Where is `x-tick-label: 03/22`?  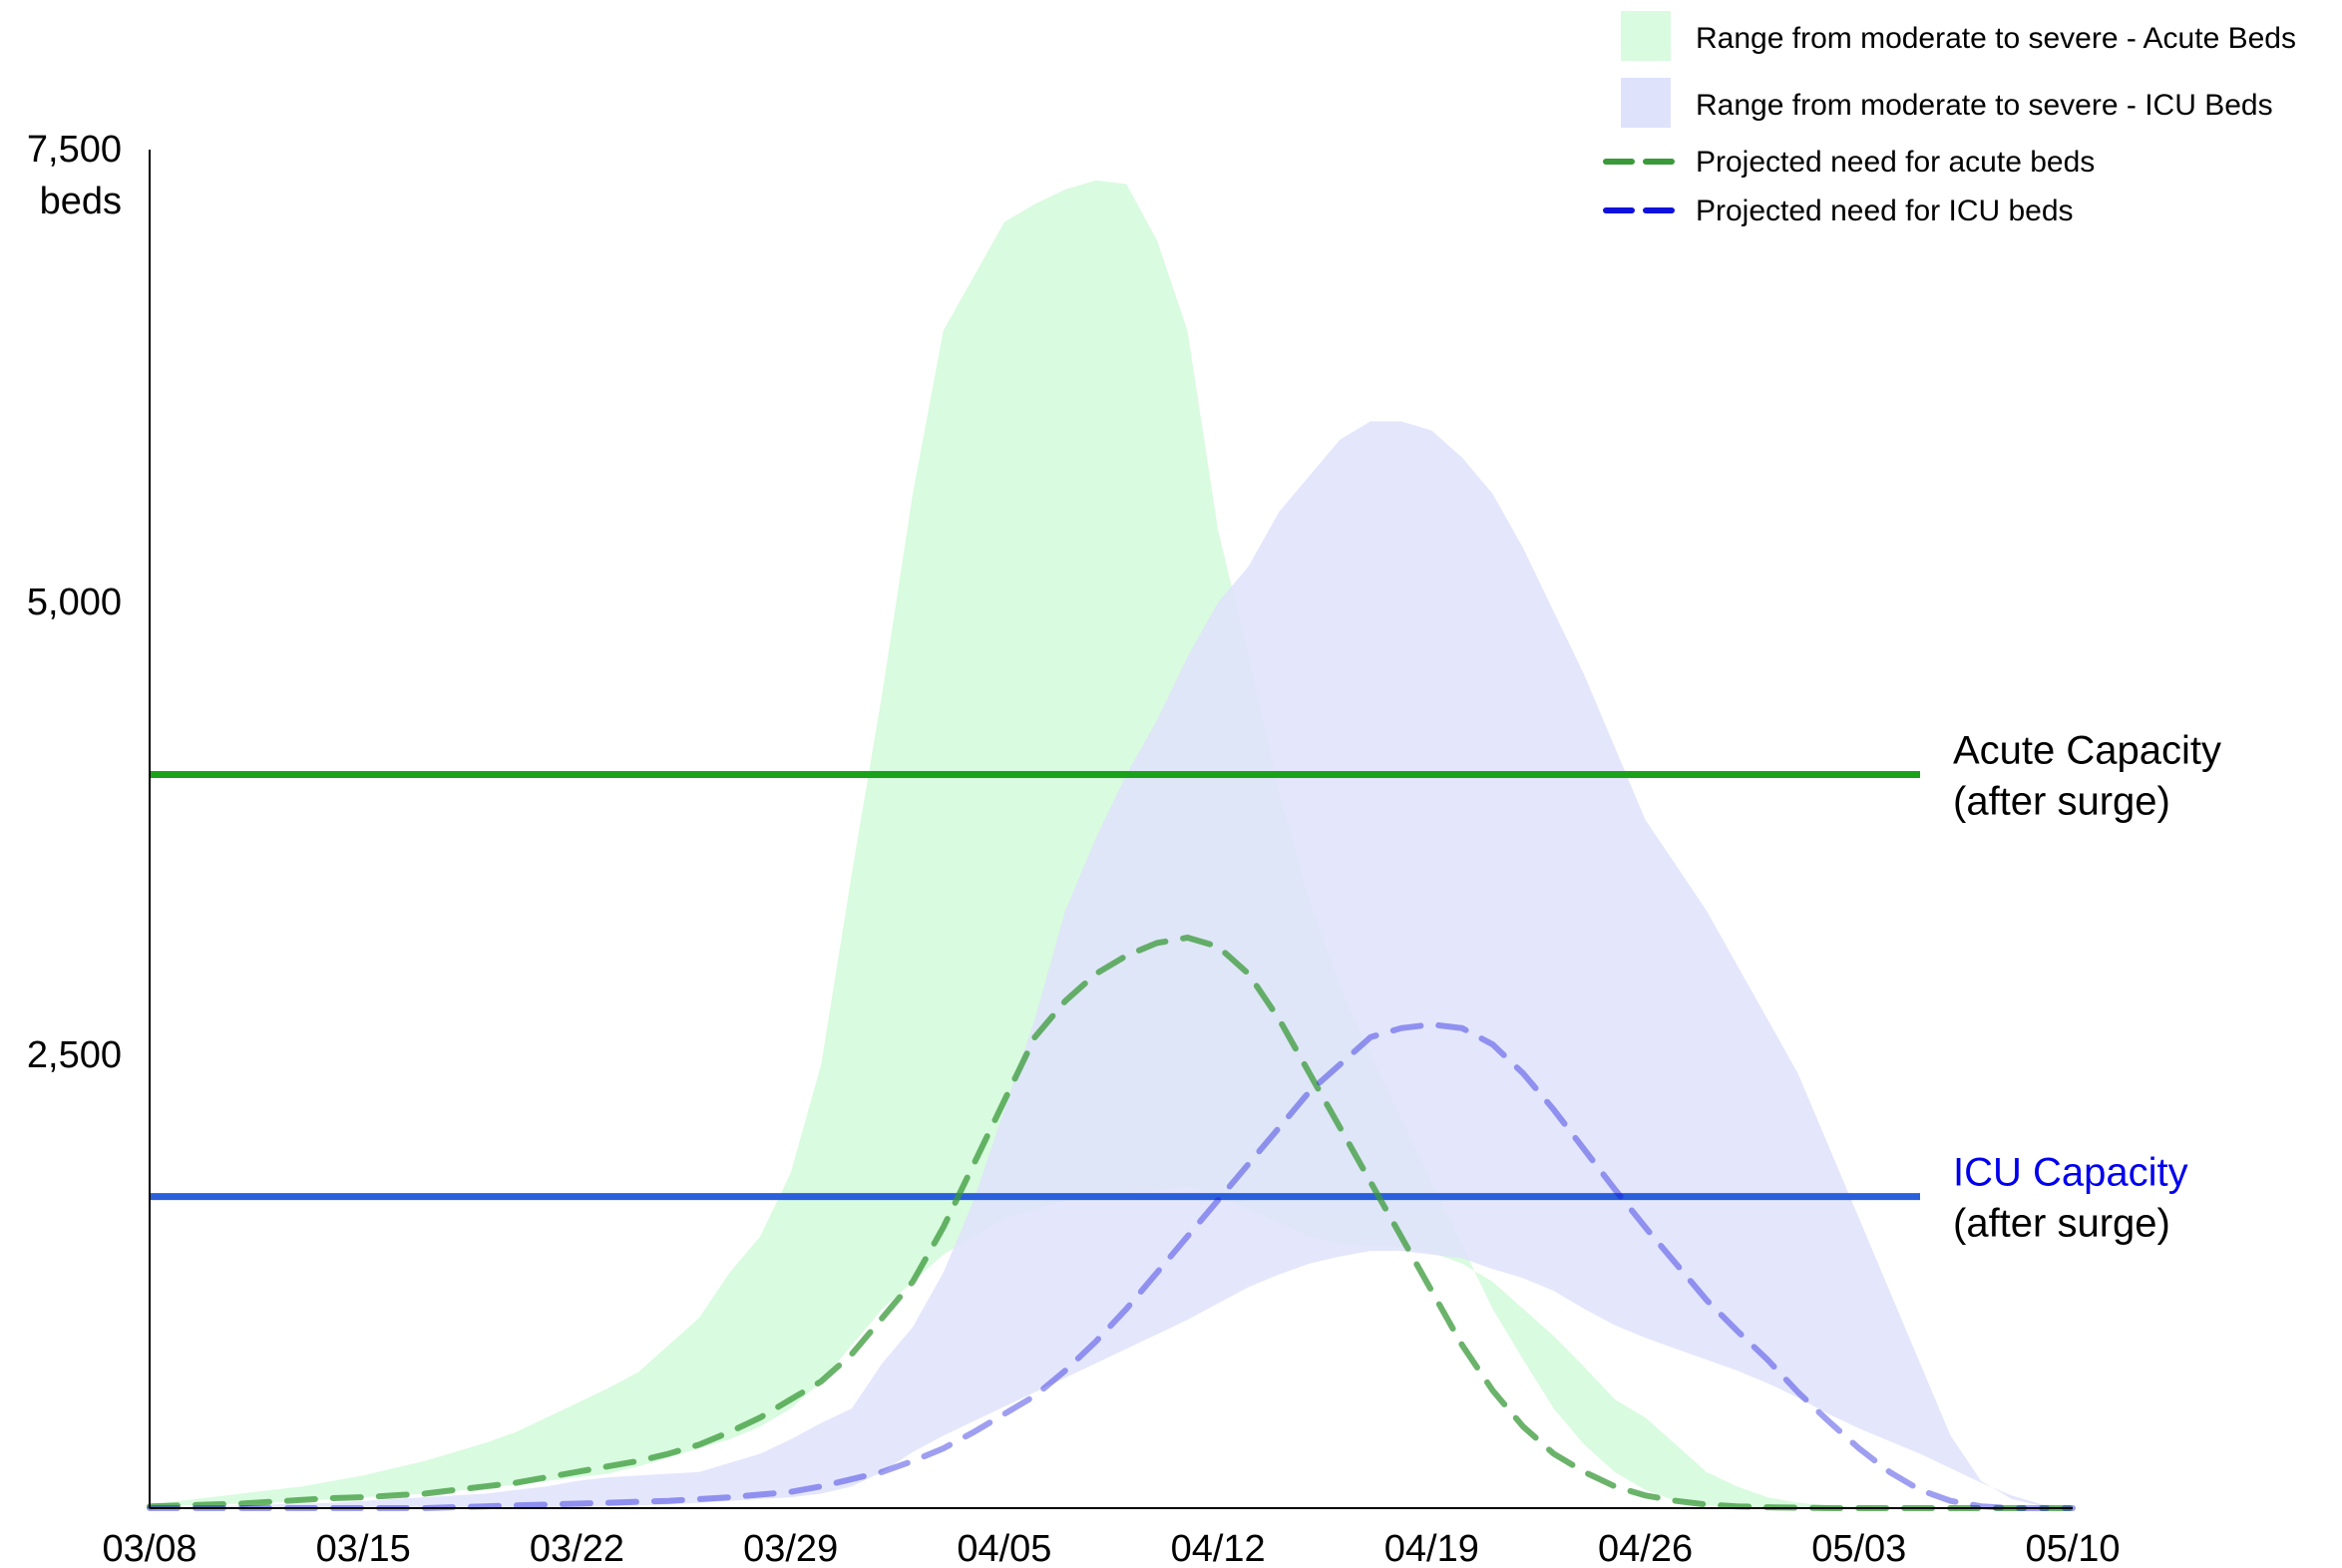 x-tick-label: 03/22 is located at coordinates (577, 1548).